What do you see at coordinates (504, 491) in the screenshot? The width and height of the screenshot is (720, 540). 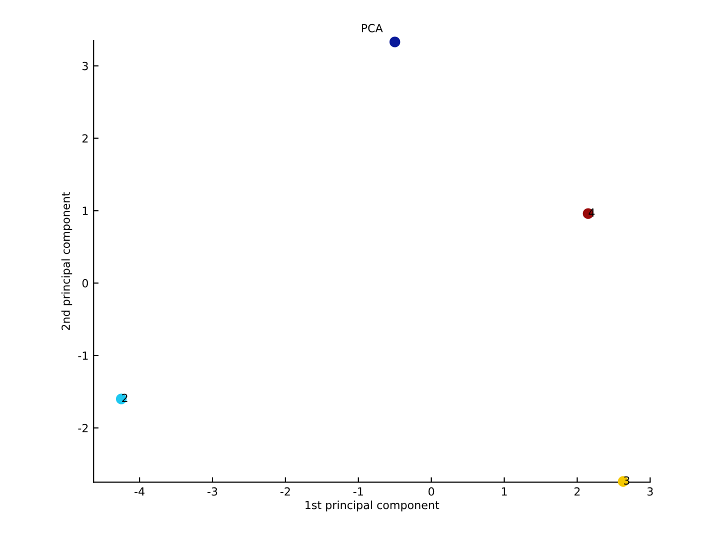 I see `x-tick-label: 1` at bounding box center [504, 491].